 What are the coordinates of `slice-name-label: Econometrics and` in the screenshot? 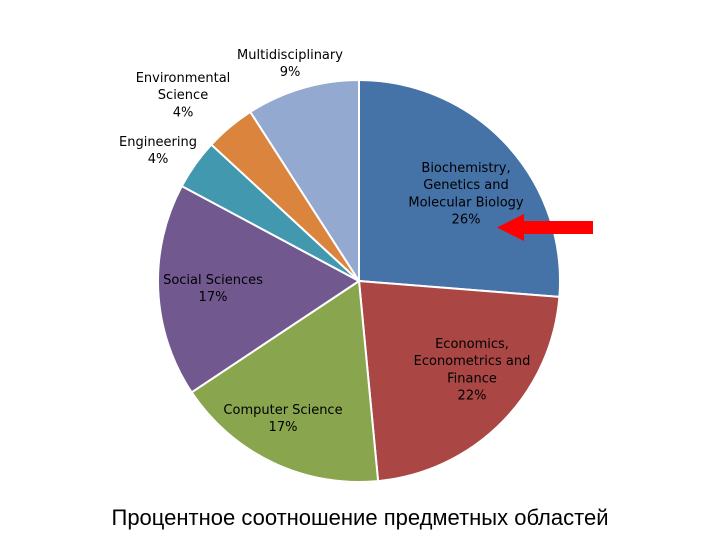 It's located at (472, 361).